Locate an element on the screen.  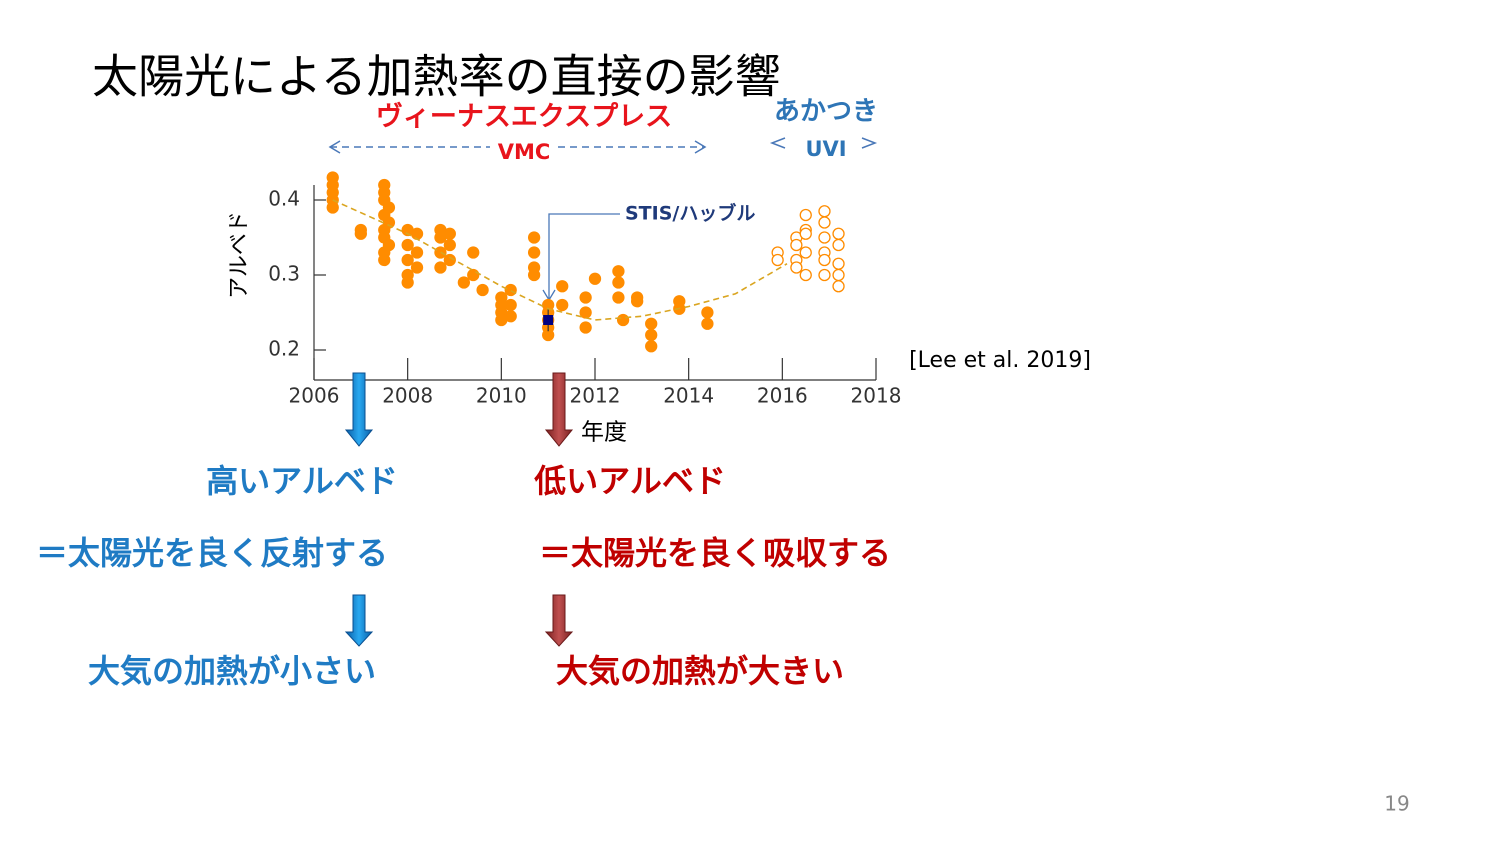
label-bg is located at coordinates (524, 148).